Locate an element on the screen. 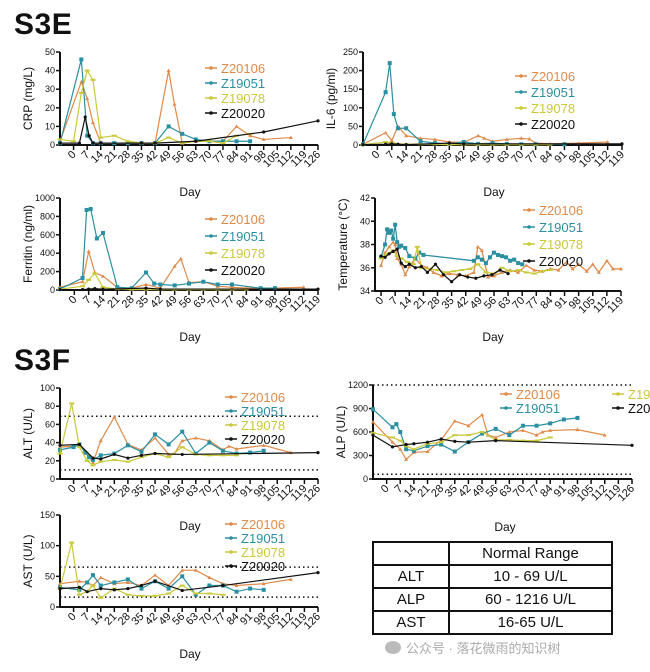 This screenshot has height=672, width=650. table-cell-name: ALT is located at coordinates (411, 576).